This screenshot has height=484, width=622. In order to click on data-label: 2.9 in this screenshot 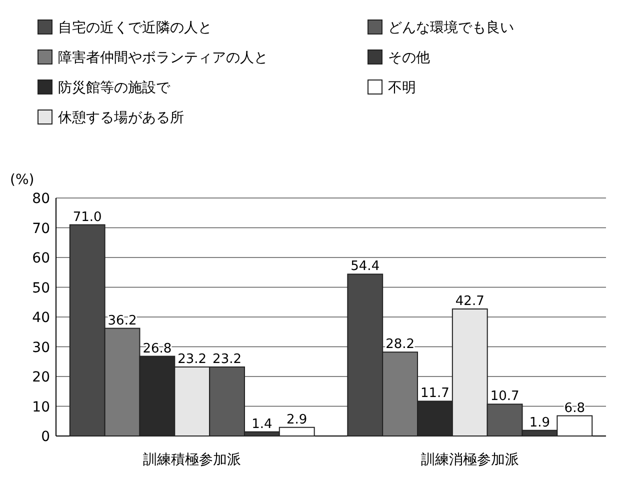, I will do `click(297, 420)`.